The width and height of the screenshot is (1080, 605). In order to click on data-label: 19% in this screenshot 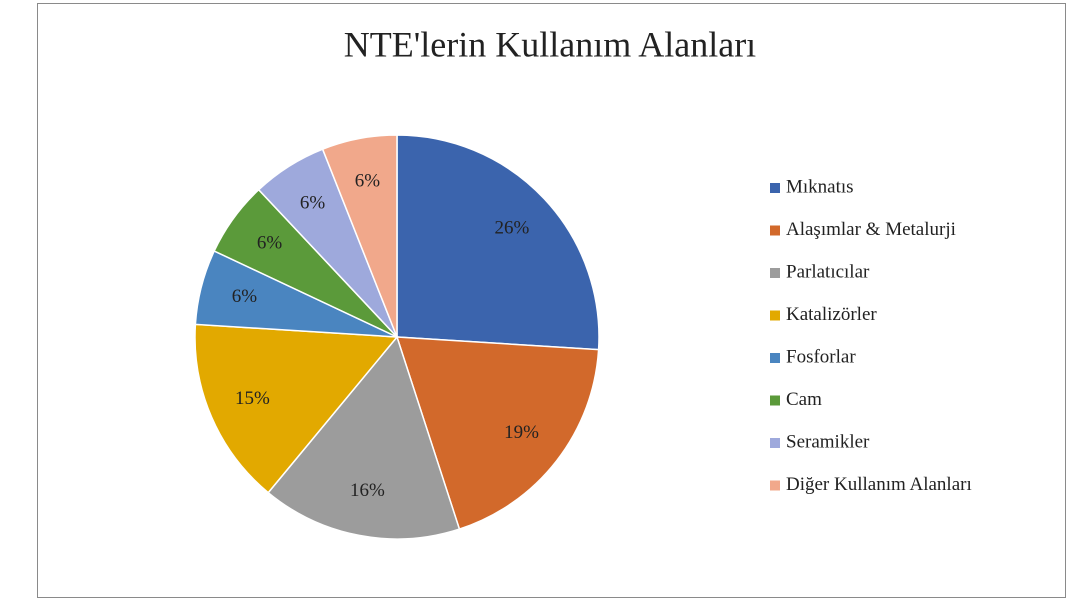, I will do `click(521, 432)`.